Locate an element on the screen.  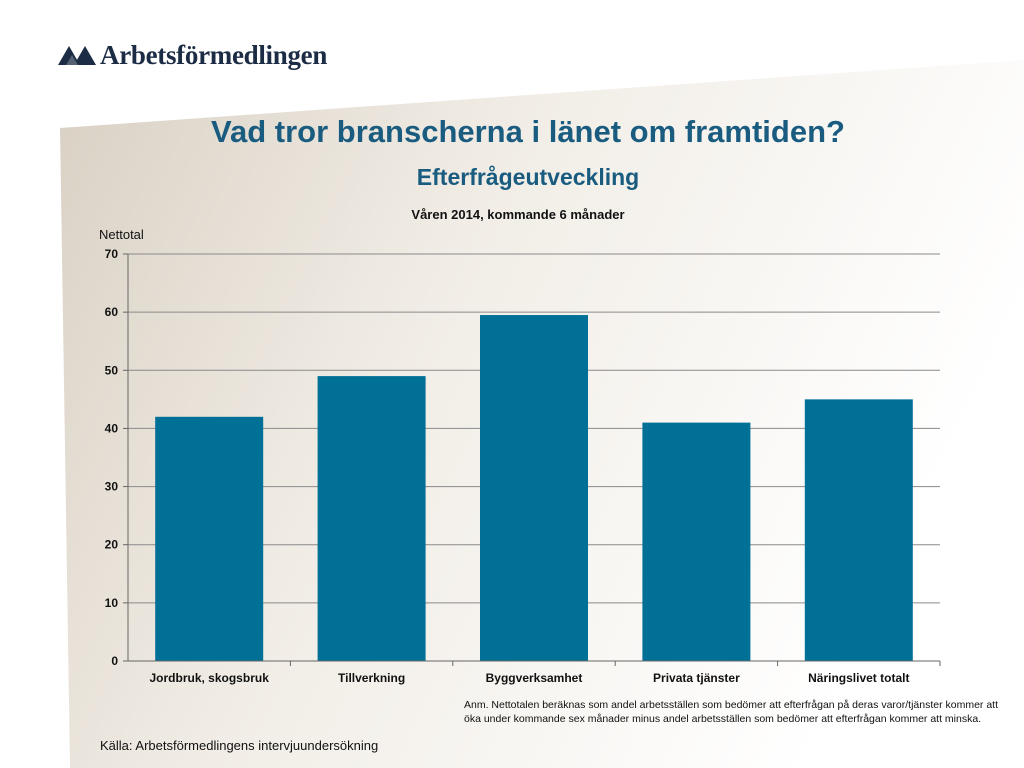
y-tick-label: 60 is located at coordinates (112, 312).